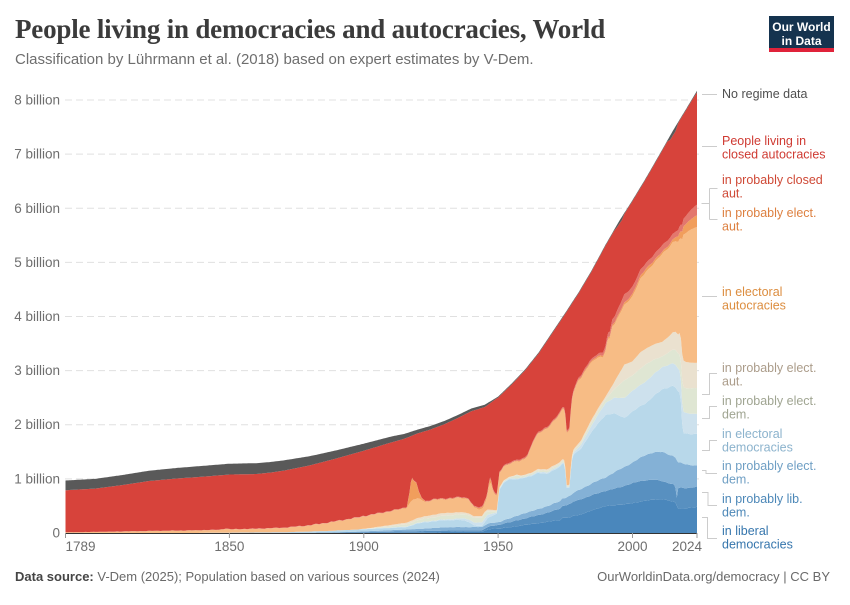  I want to click on svg-text: 0, so click(56, 533).